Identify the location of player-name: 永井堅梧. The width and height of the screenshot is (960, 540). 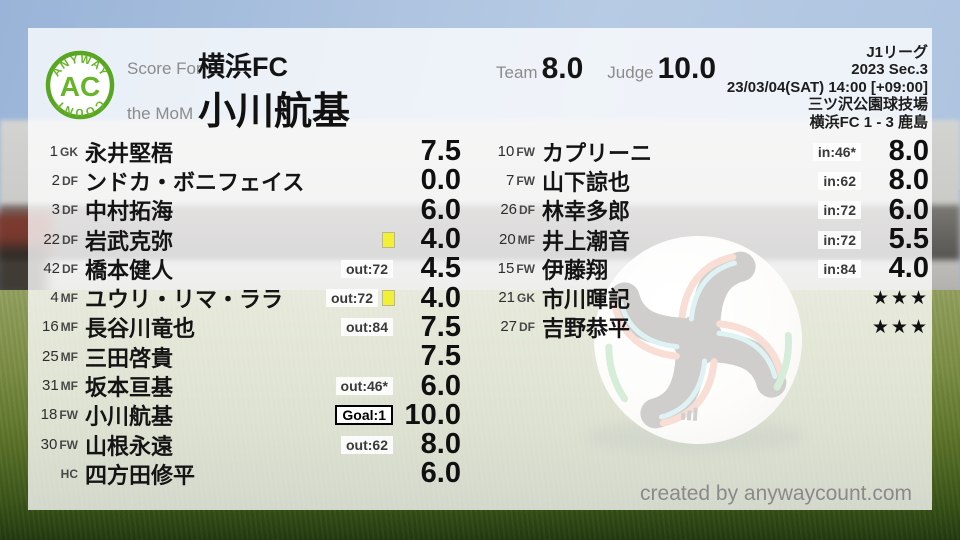
(129, 153).